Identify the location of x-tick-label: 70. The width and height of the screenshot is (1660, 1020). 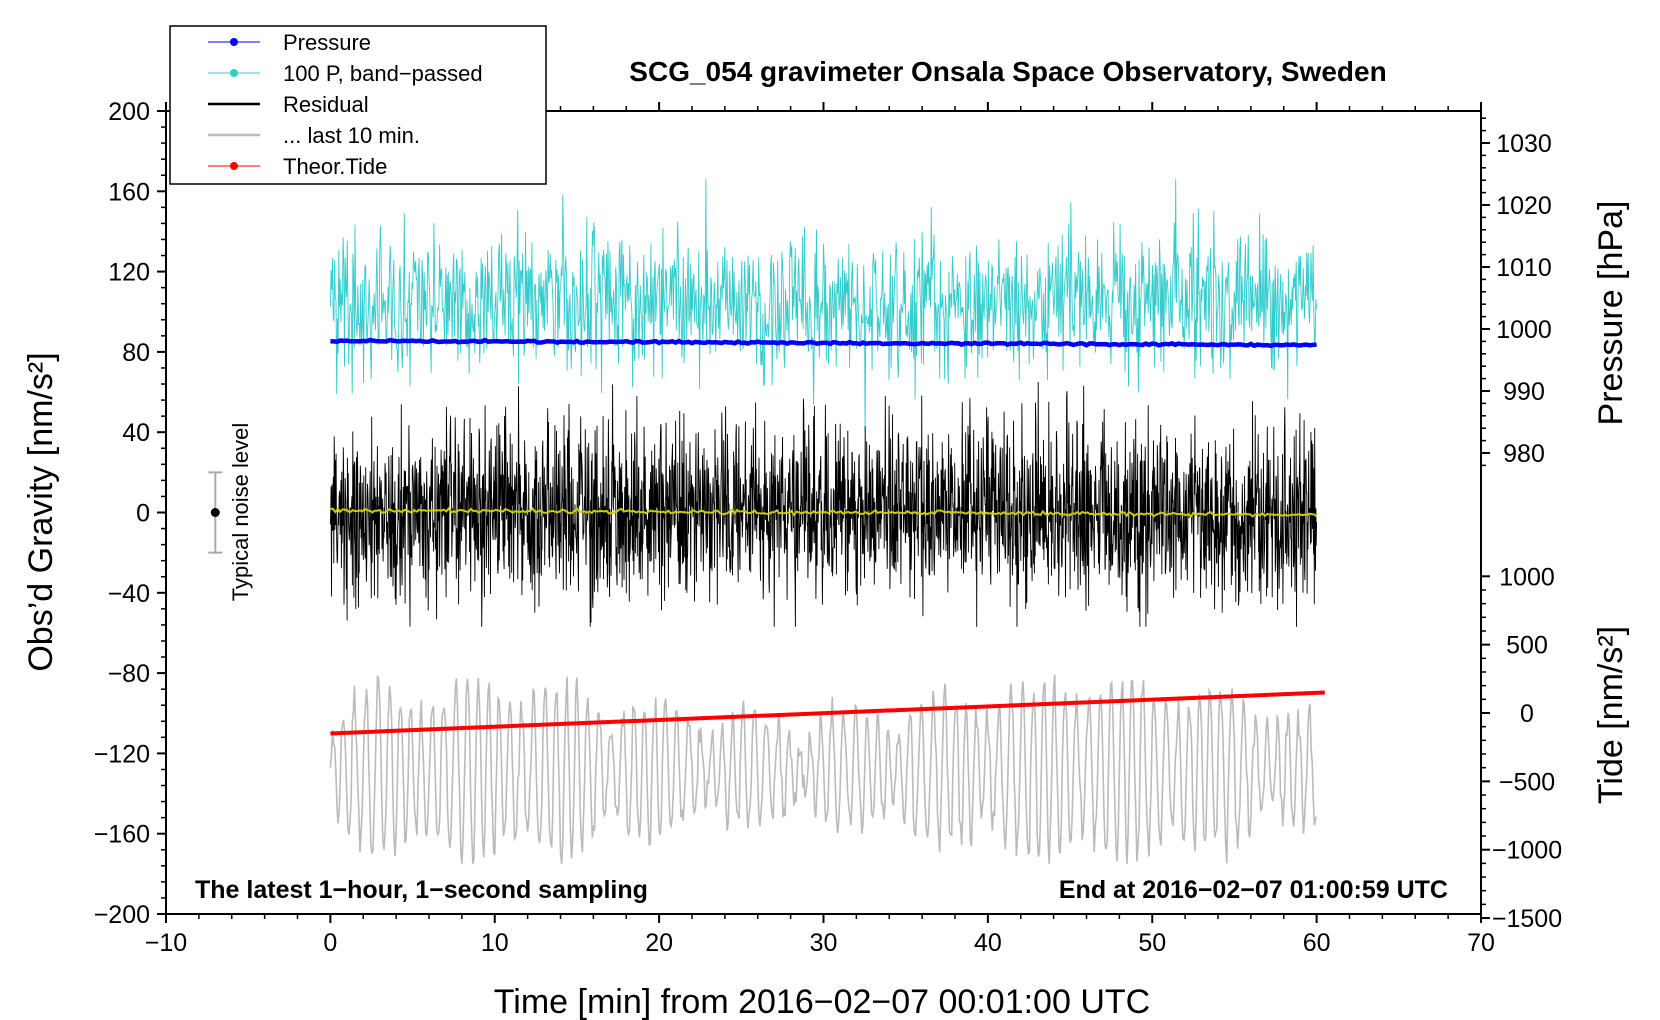
(1481, 943).